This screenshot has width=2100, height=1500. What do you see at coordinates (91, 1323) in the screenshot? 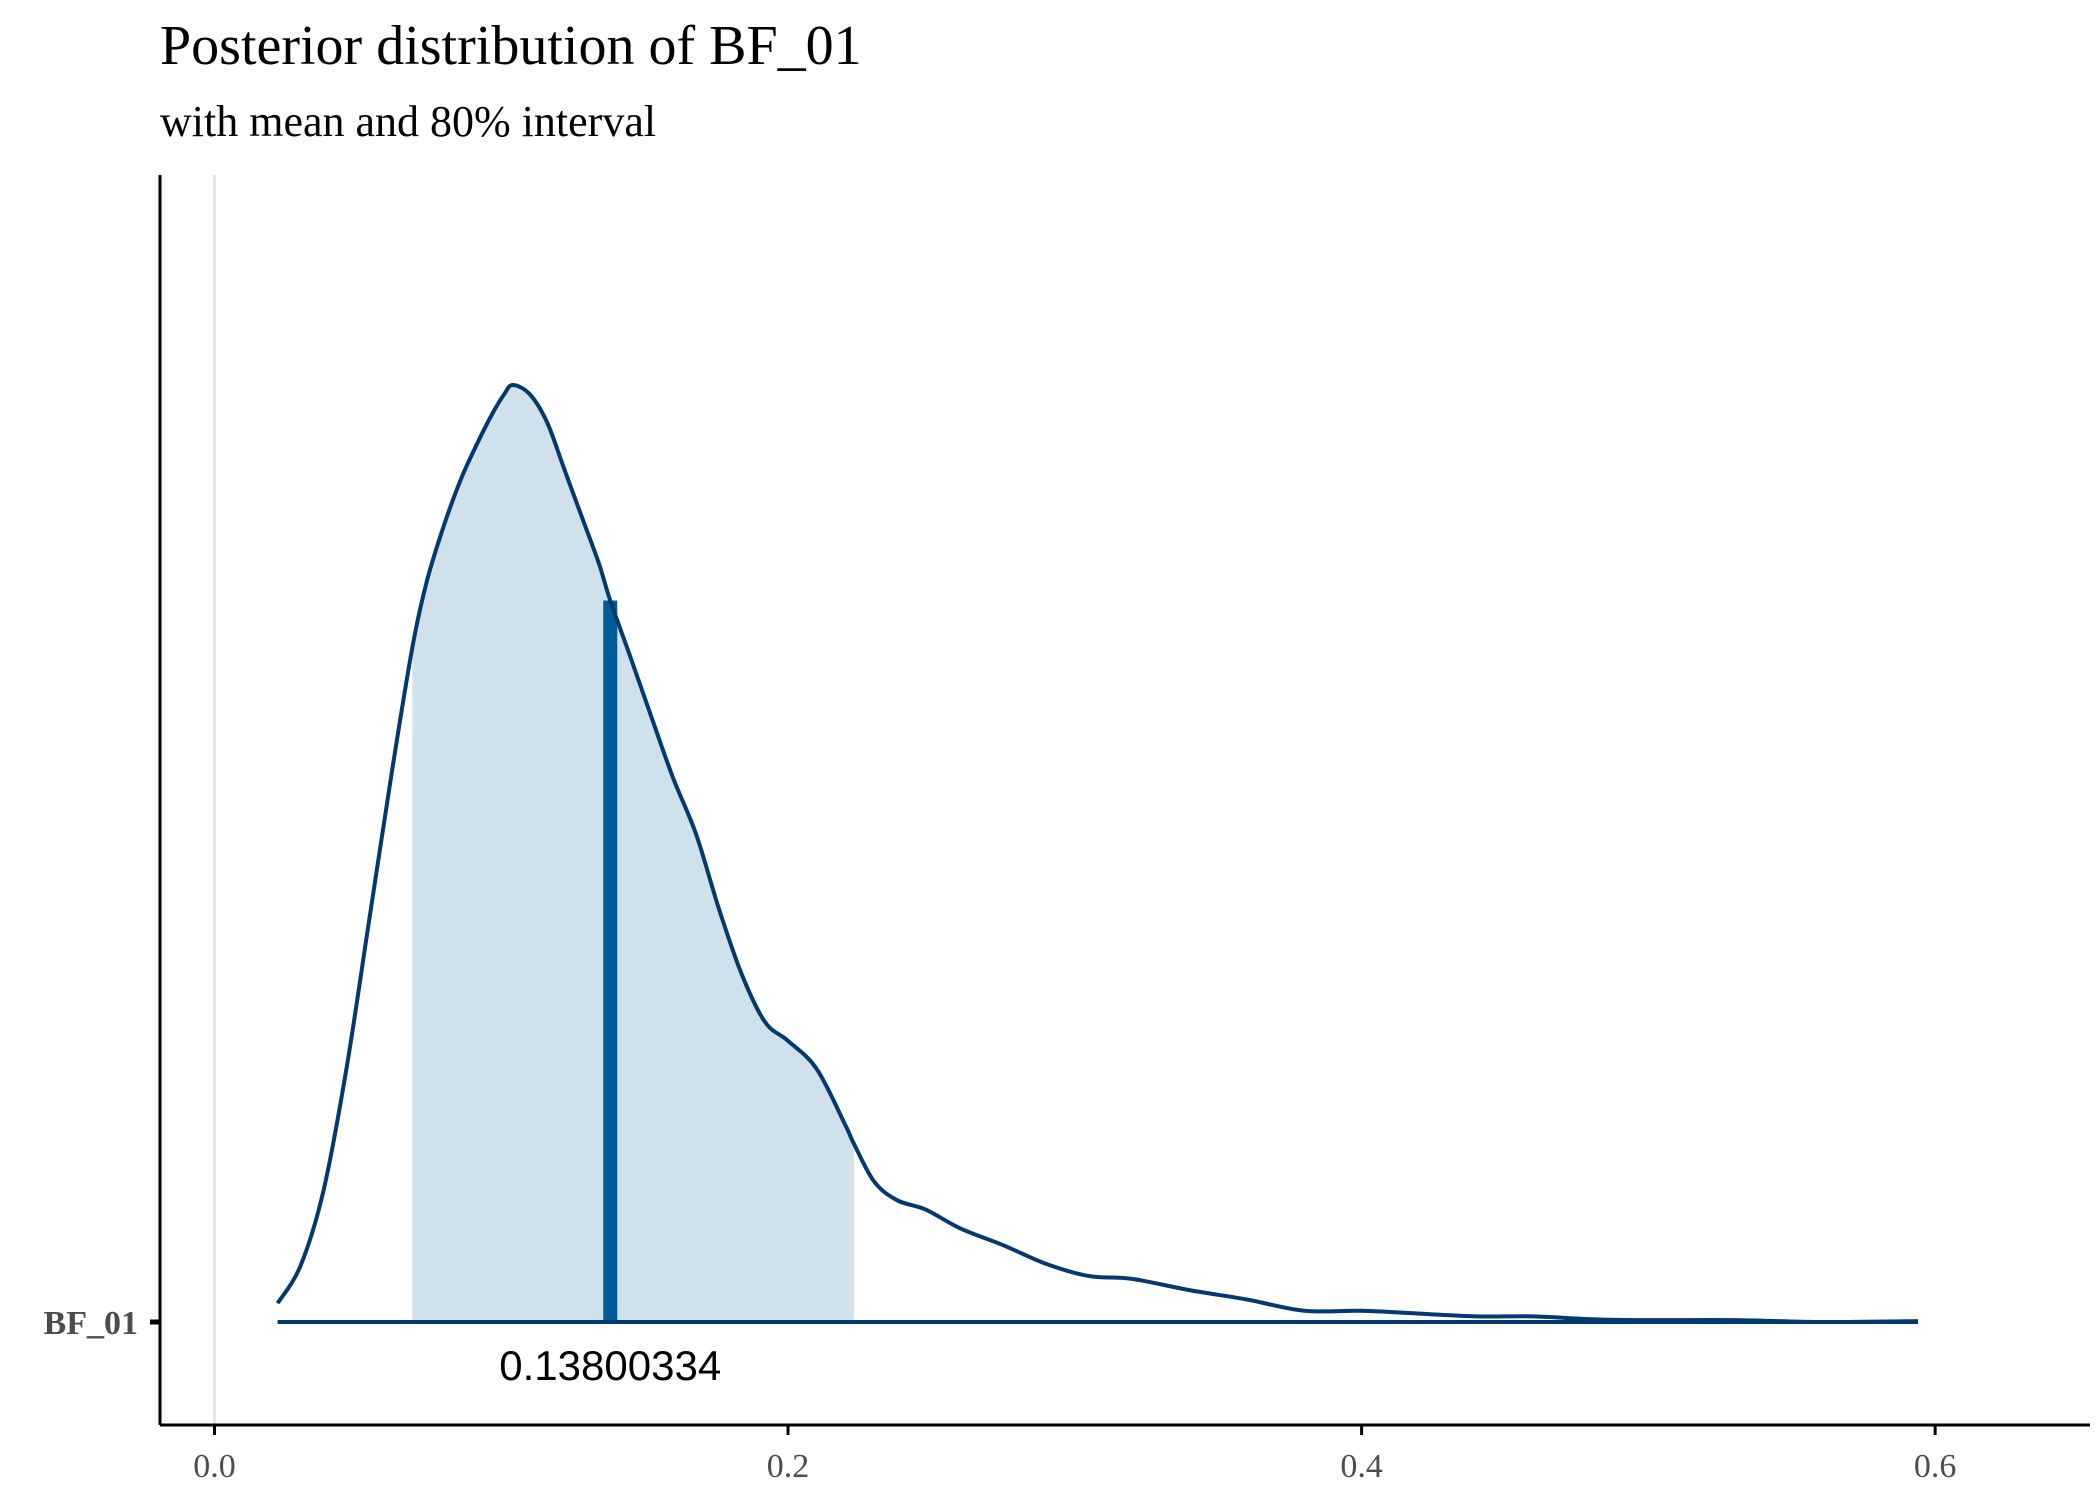
I see `y-category-label: BF_01` at bounding box center [91, 1323].